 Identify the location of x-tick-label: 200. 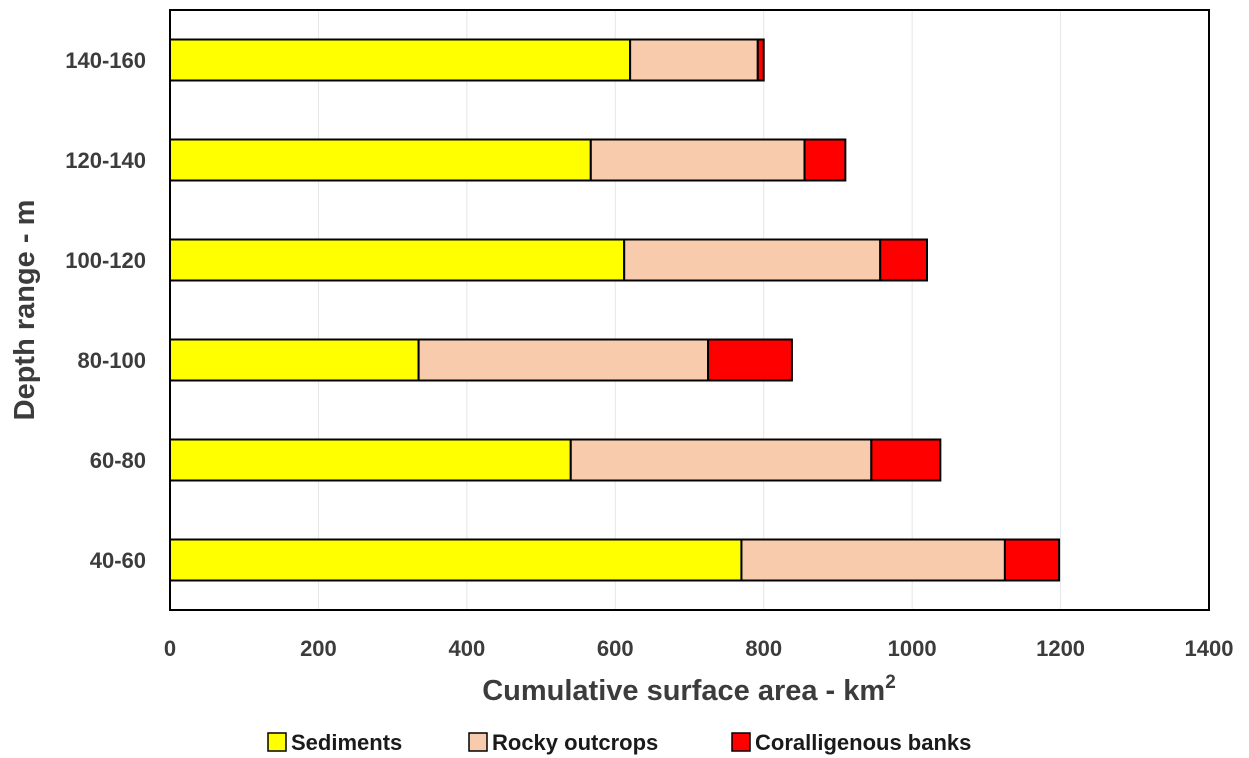
(318, 648).